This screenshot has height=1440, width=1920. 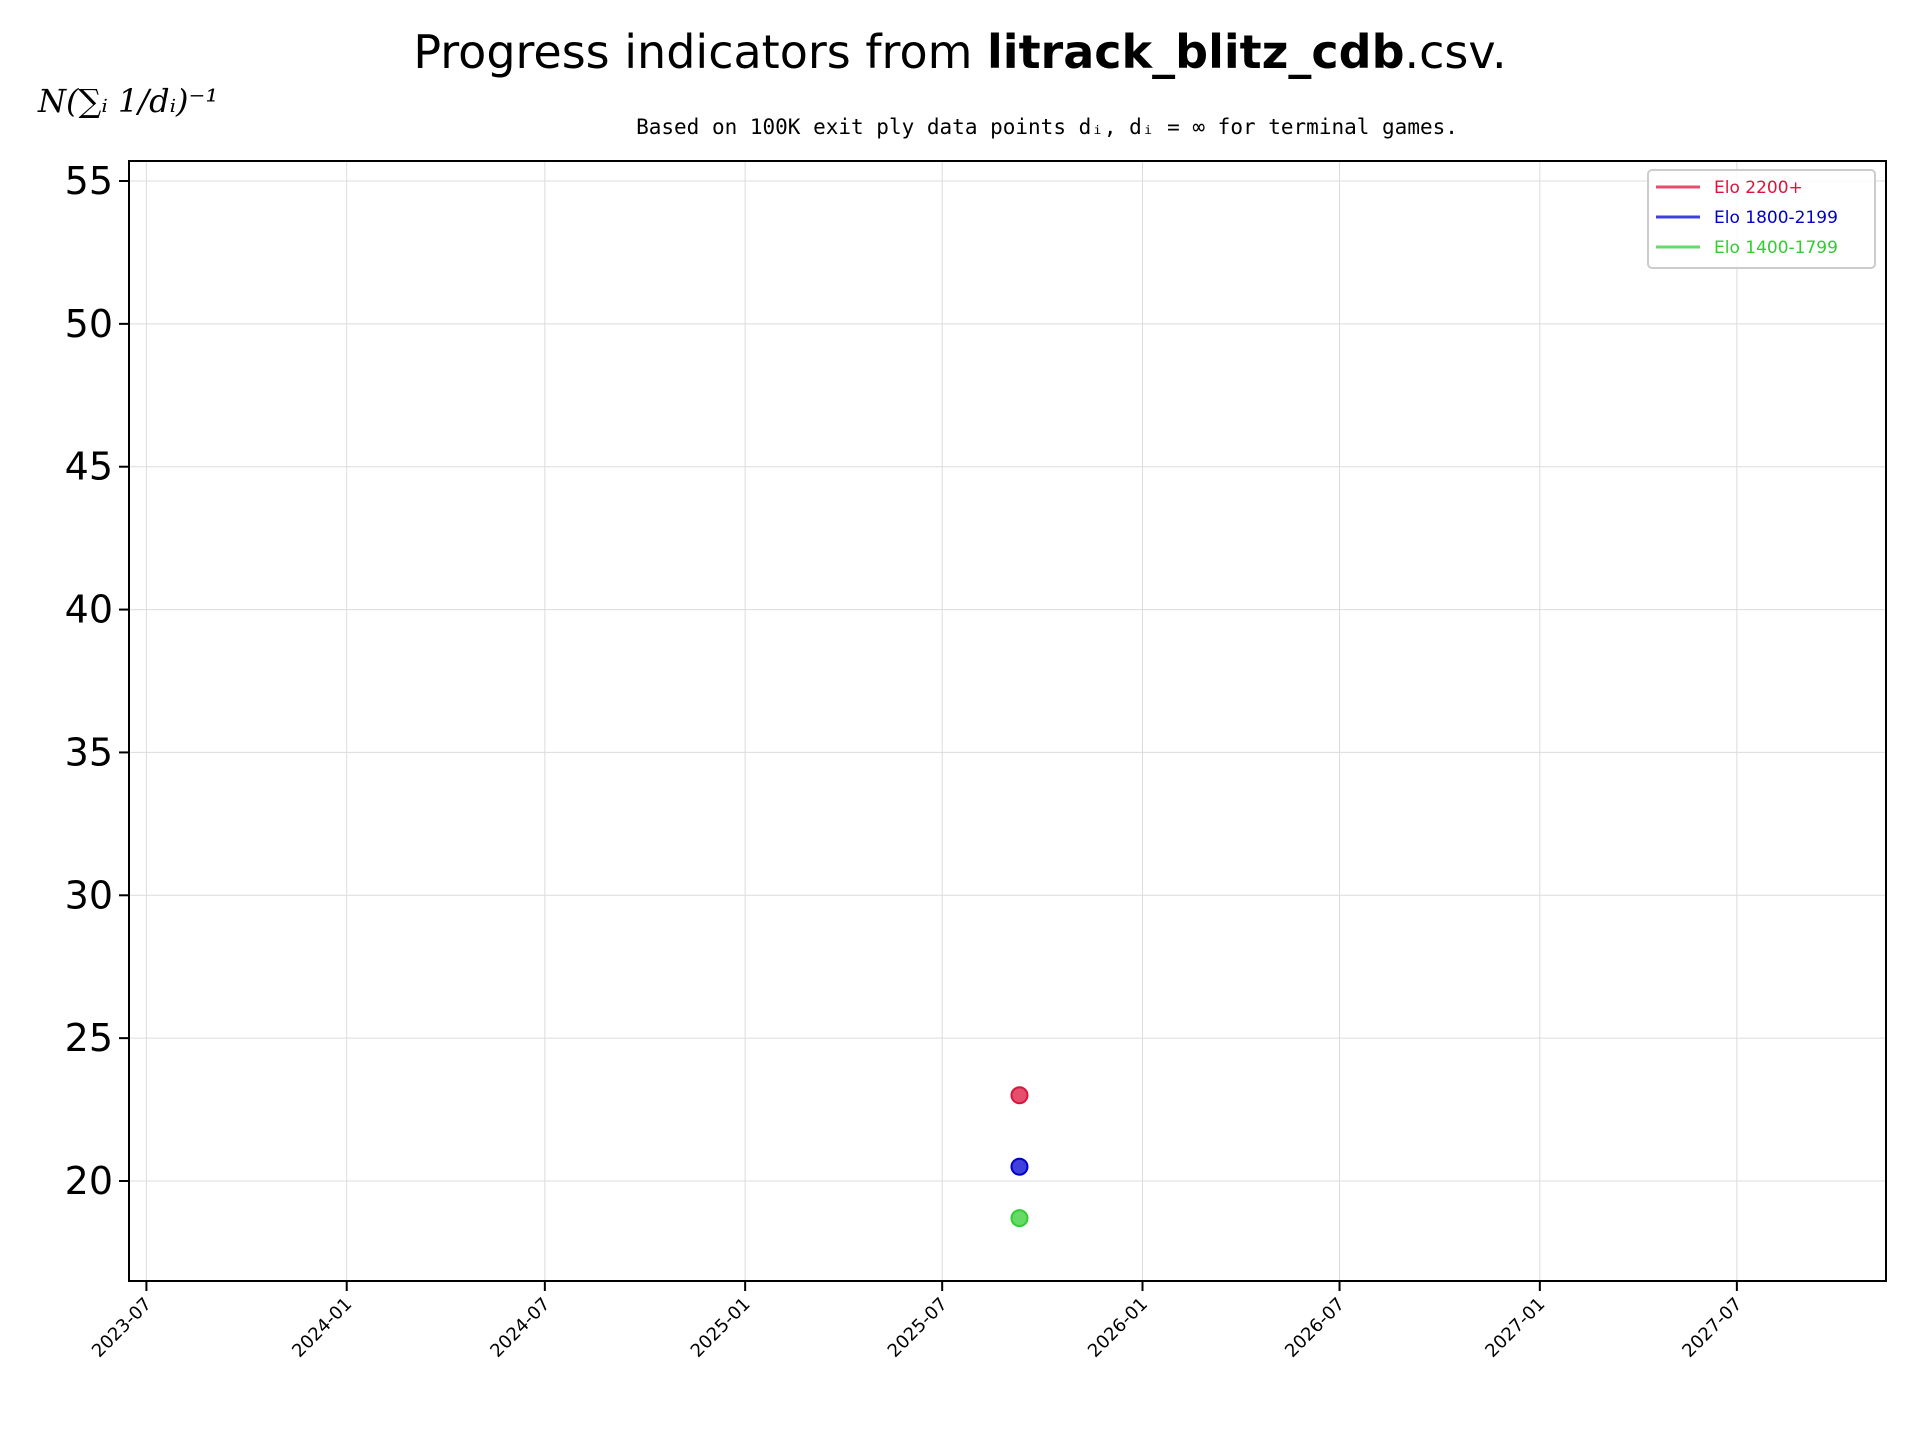 I want to click on chart-title-bold: litrack_blitz_cdb, so click(x=1195, y=52).